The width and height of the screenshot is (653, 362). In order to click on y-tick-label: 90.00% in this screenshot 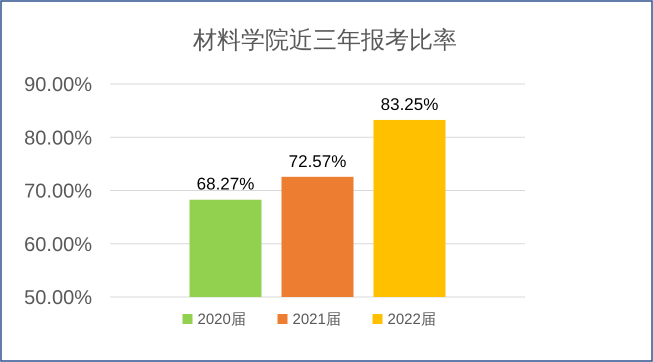, I will do `click(58, 85)`.